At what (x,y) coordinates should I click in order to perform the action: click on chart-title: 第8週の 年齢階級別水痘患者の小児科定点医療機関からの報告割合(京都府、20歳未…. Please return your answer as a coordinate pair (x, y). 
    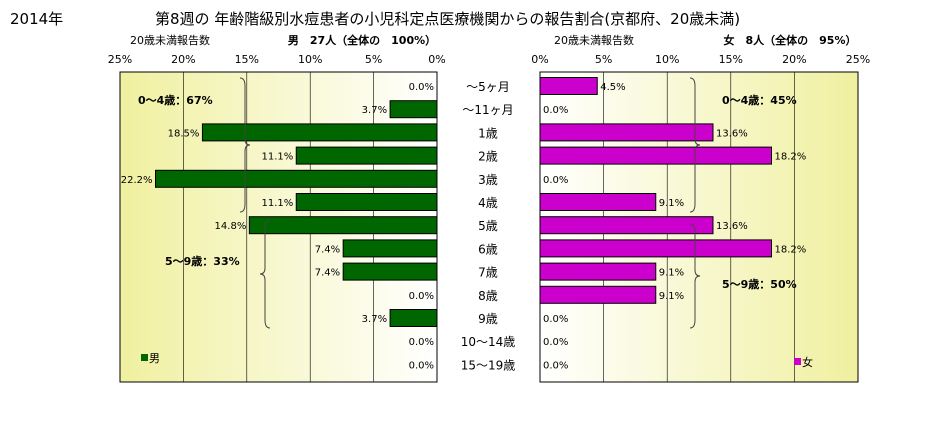
    Looking at the image, I should click on (447, 19).